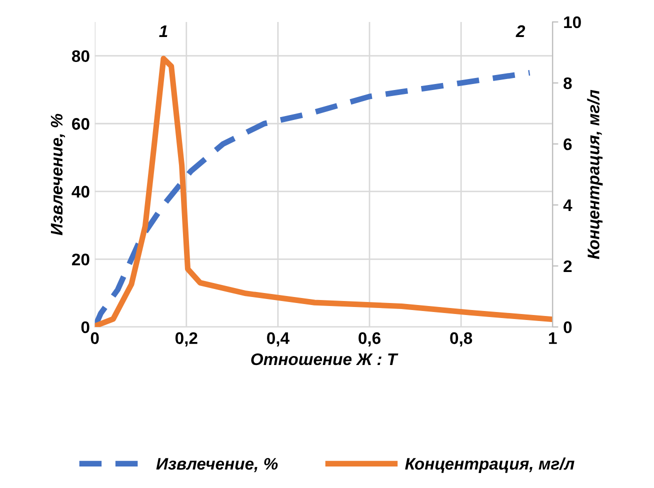 The height and width of the screenshot is (488, 654). What do you see at coordinates (324, 359) in the screenshot?
I see `x-axis-title: Отношение Ж : Т` at bounding box center [324, 359].